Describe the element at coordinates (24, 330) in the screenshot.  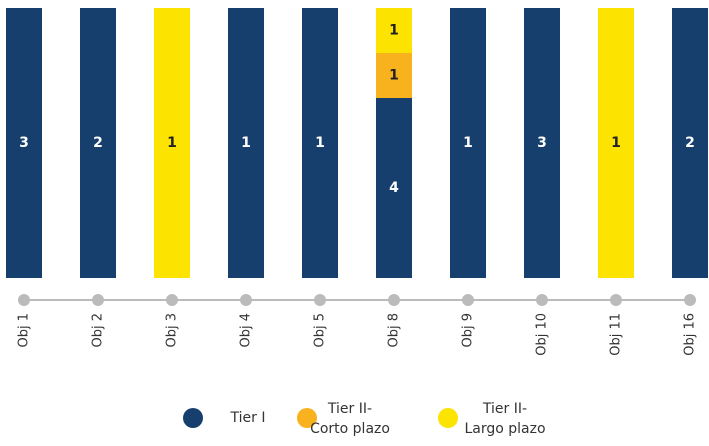
I see `x-tick-label: Obj 1` at that location.